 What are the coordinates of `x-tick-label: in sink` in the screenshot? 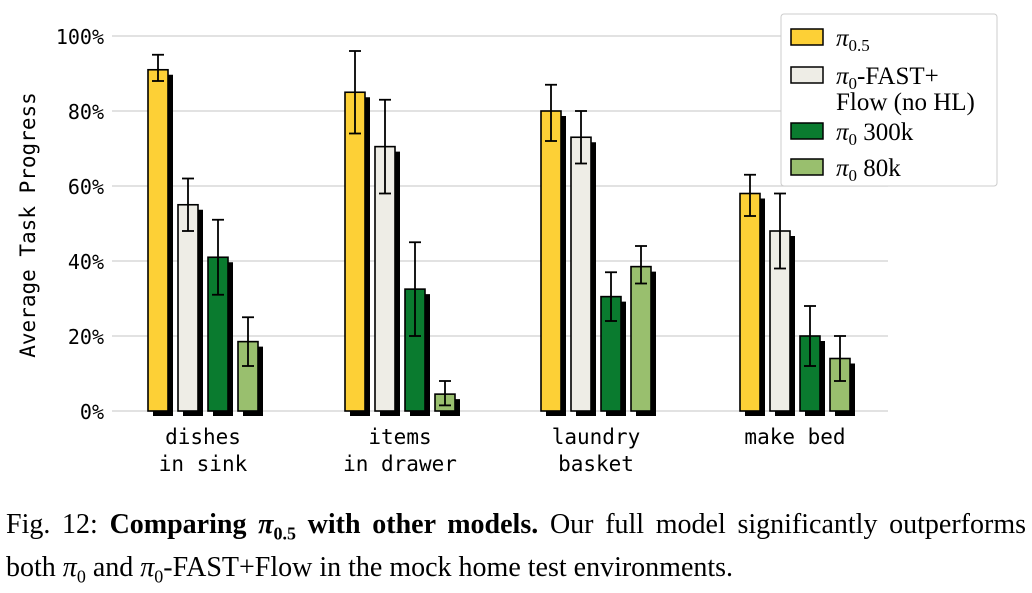 It's located at (203, 464).